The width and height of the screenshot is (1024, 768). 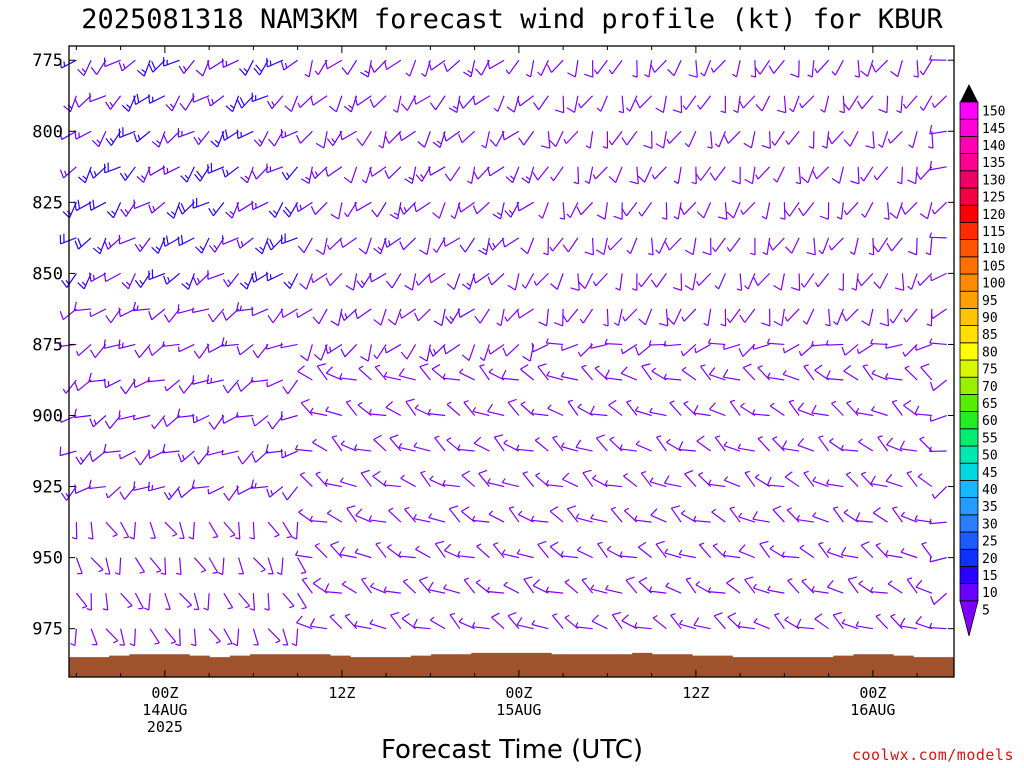 What do you see at coordinates (47, 417) in the screenshot?
I see `y-tick-label: 900` at bounding box center [47, 417].